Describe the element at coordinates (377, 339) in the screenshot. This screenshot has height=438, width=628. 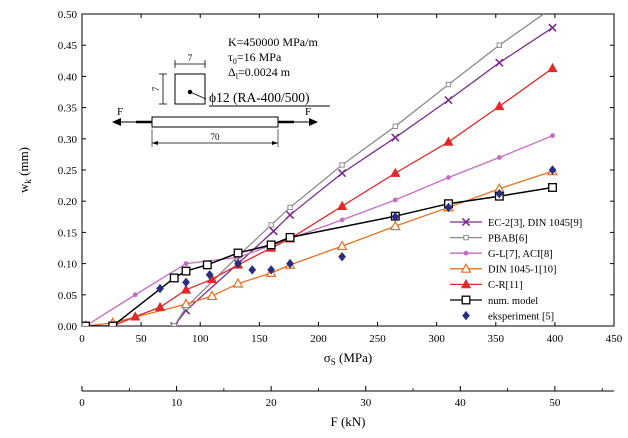
I see `x-tick-label: 250` at that location.